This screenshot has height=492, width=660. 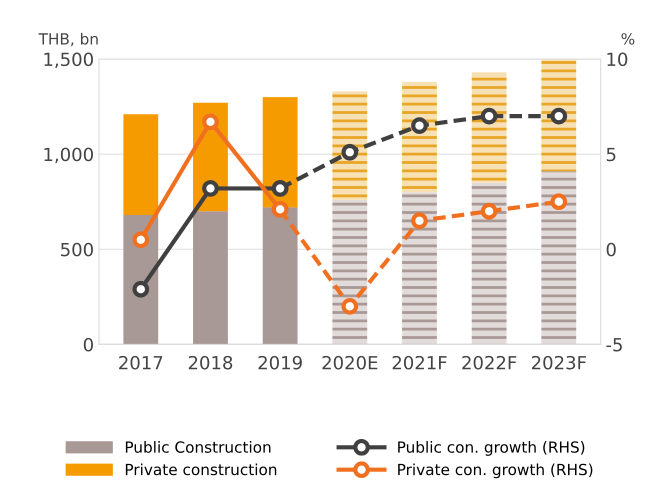 I want to click on y-axis-title: THB, bn, so click(x=68, y=39).